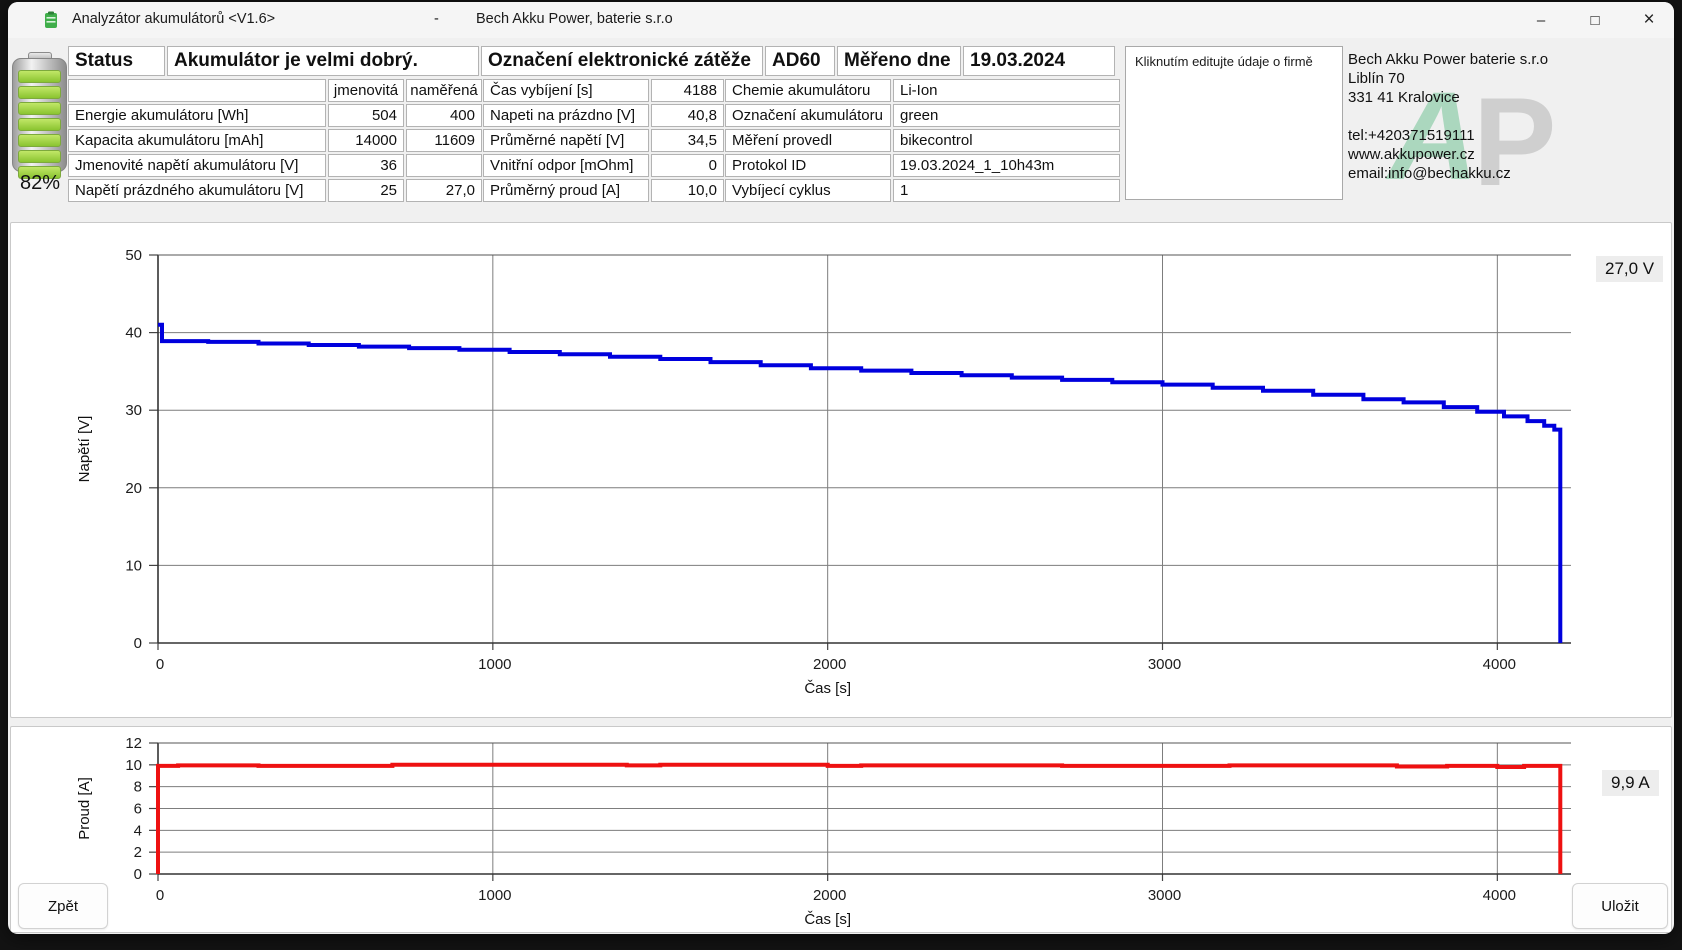 Image resolution: width=1682 pixels, height=950 pixels. I want to click on y-axis-title: Proud [A], so click(84, 808).